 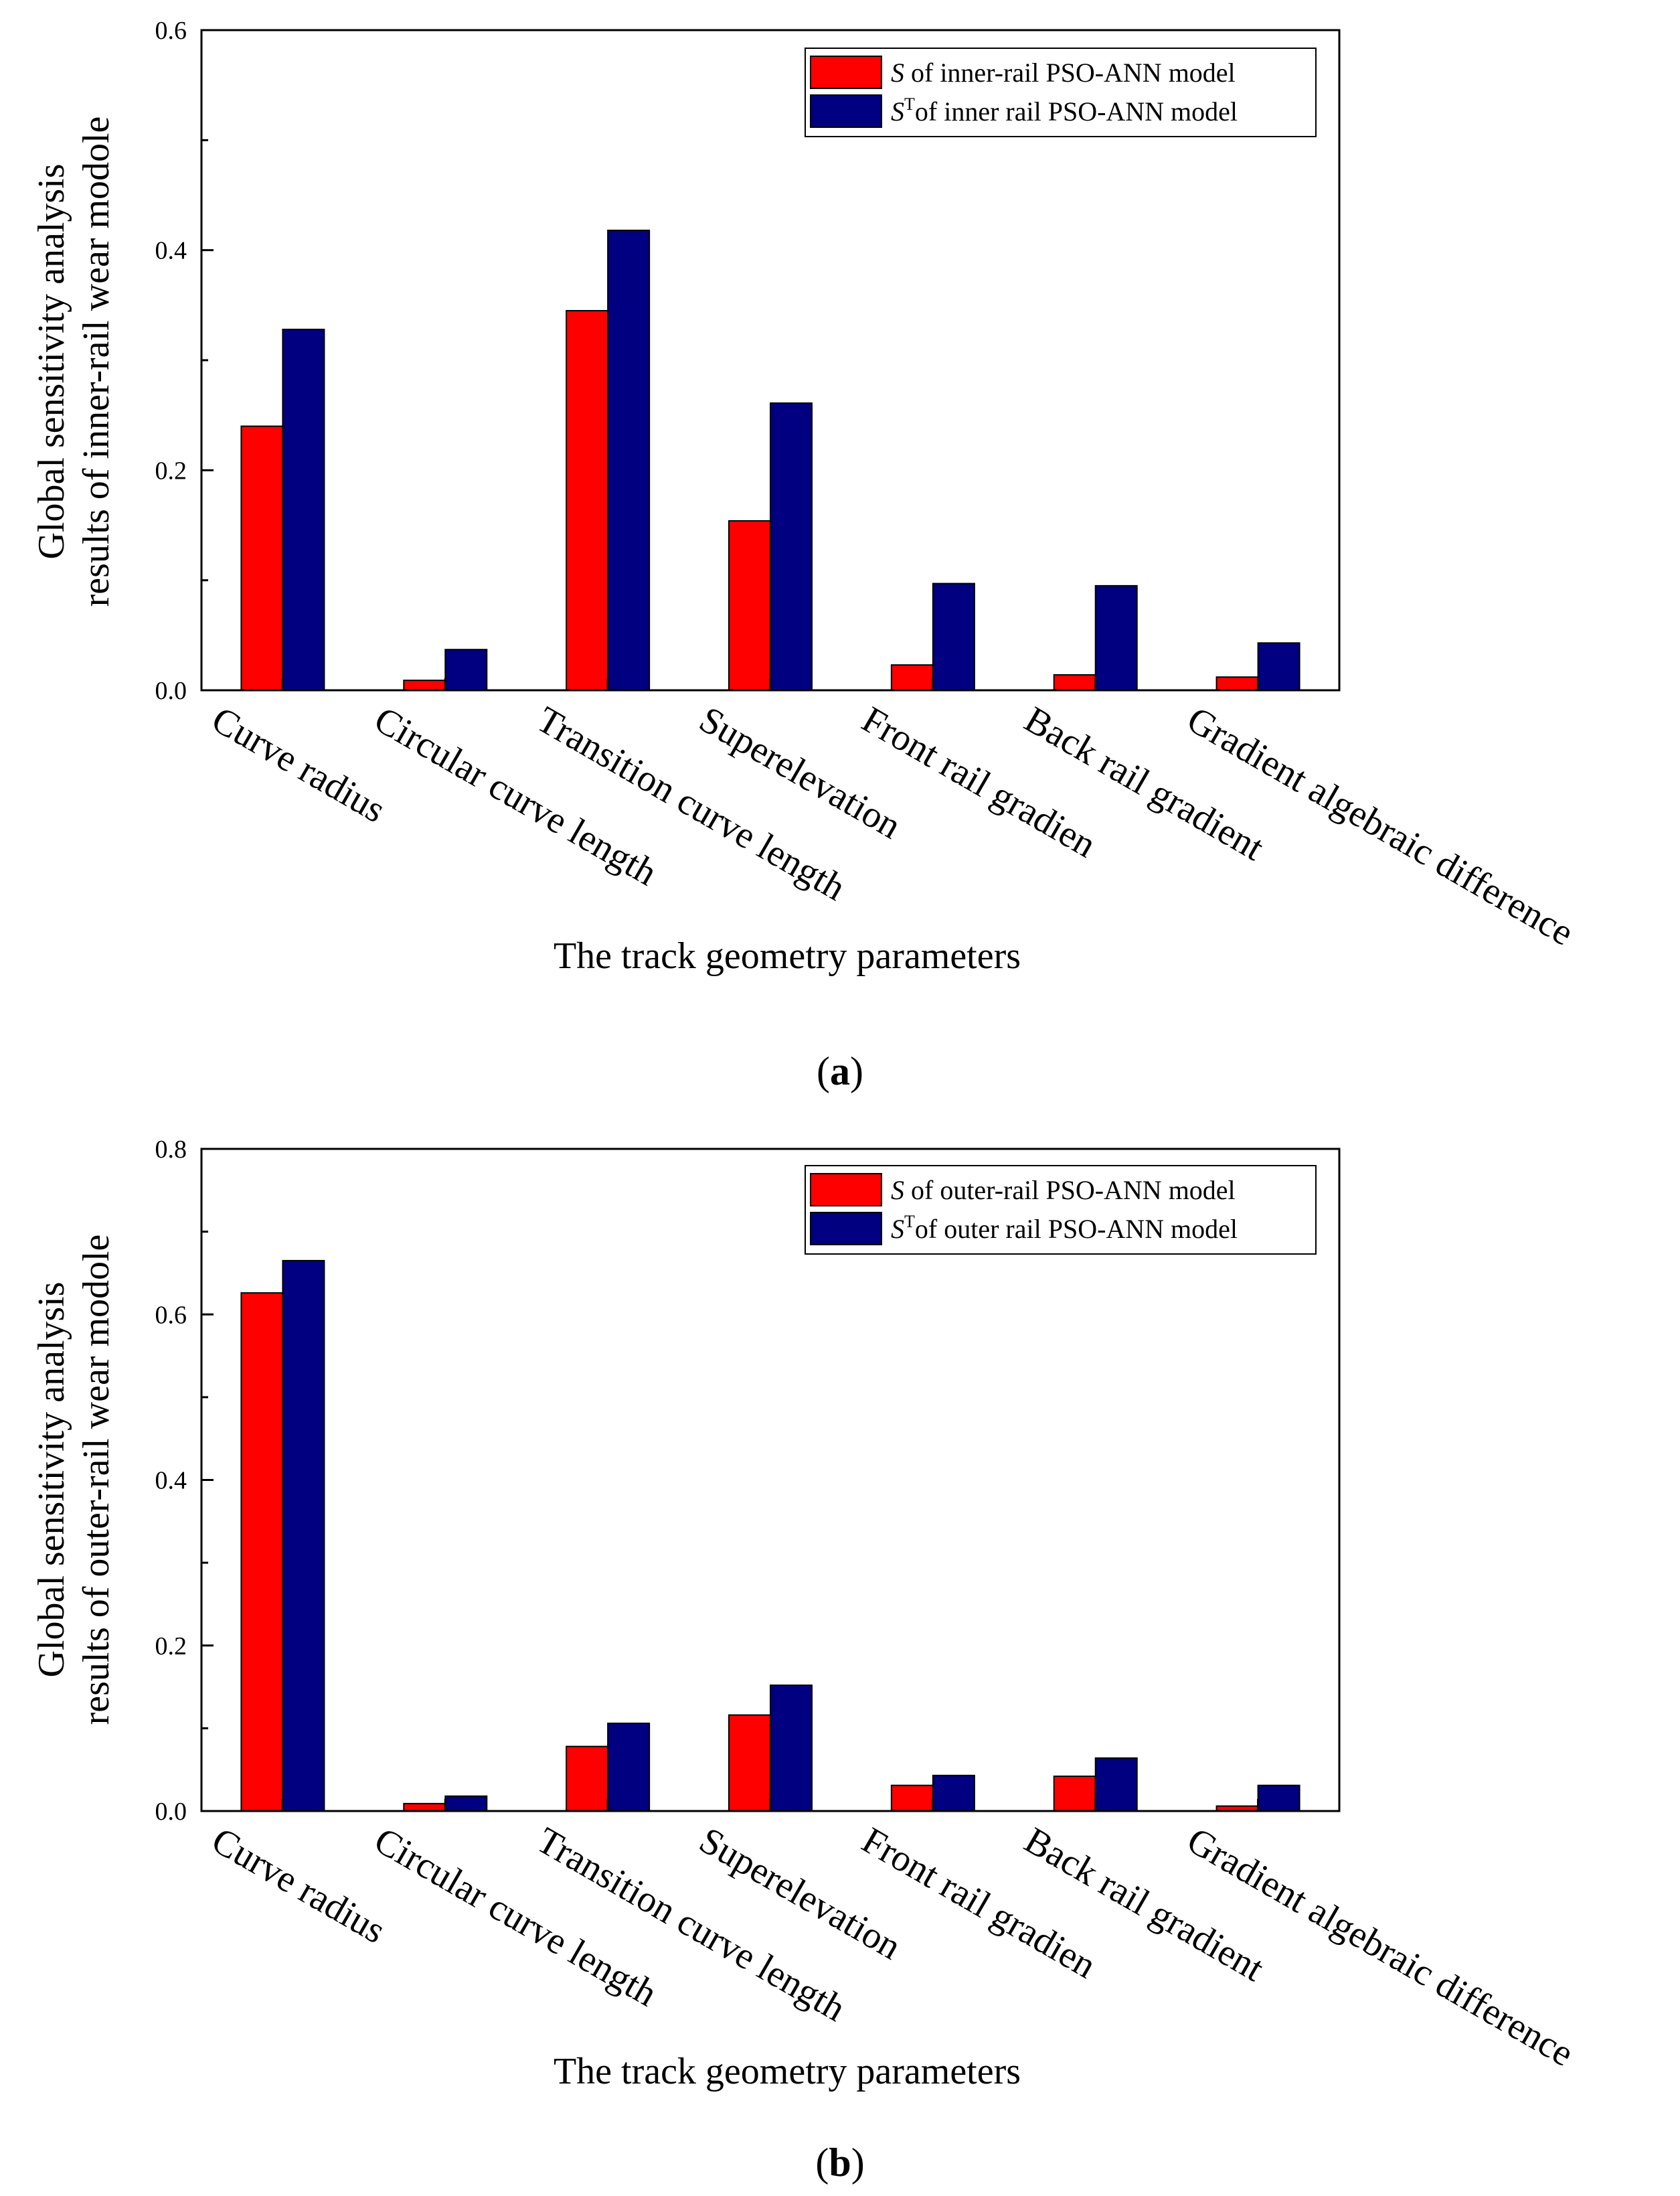 I want to click on legend-label-s: S of outer-rail PSO-ANN model, so click(x=1063, y=1190).